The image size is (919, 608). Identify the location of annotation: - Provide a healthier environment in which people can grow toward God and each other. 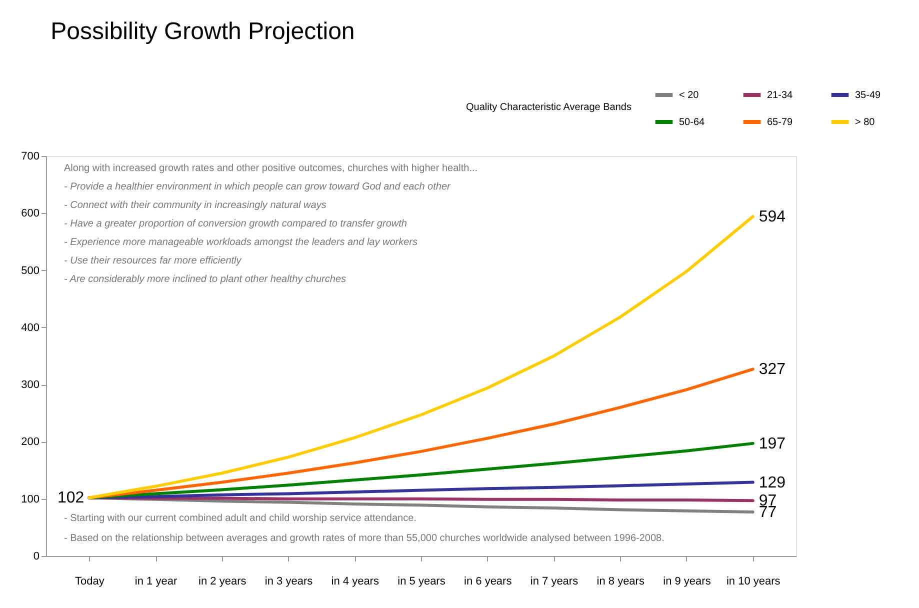
(258, 187).